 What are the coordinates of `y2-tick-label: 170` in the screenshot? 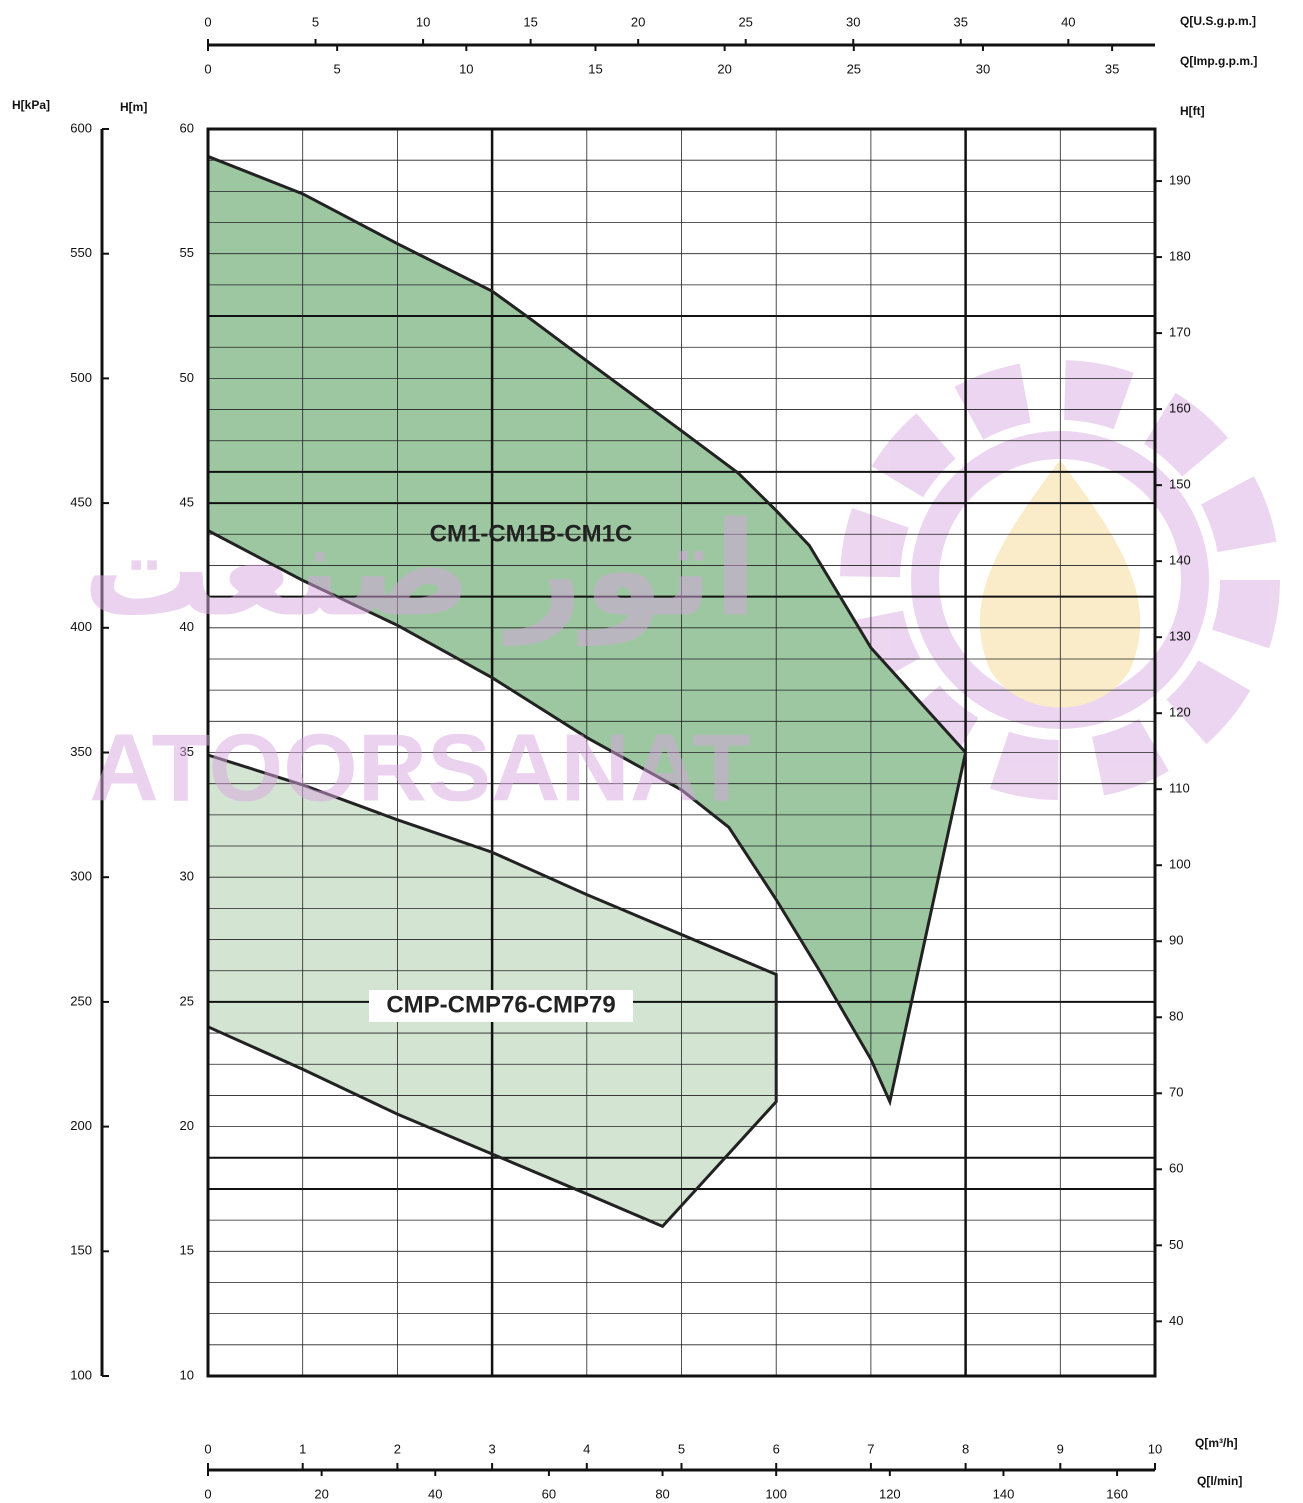 It's located at (1180, 332).